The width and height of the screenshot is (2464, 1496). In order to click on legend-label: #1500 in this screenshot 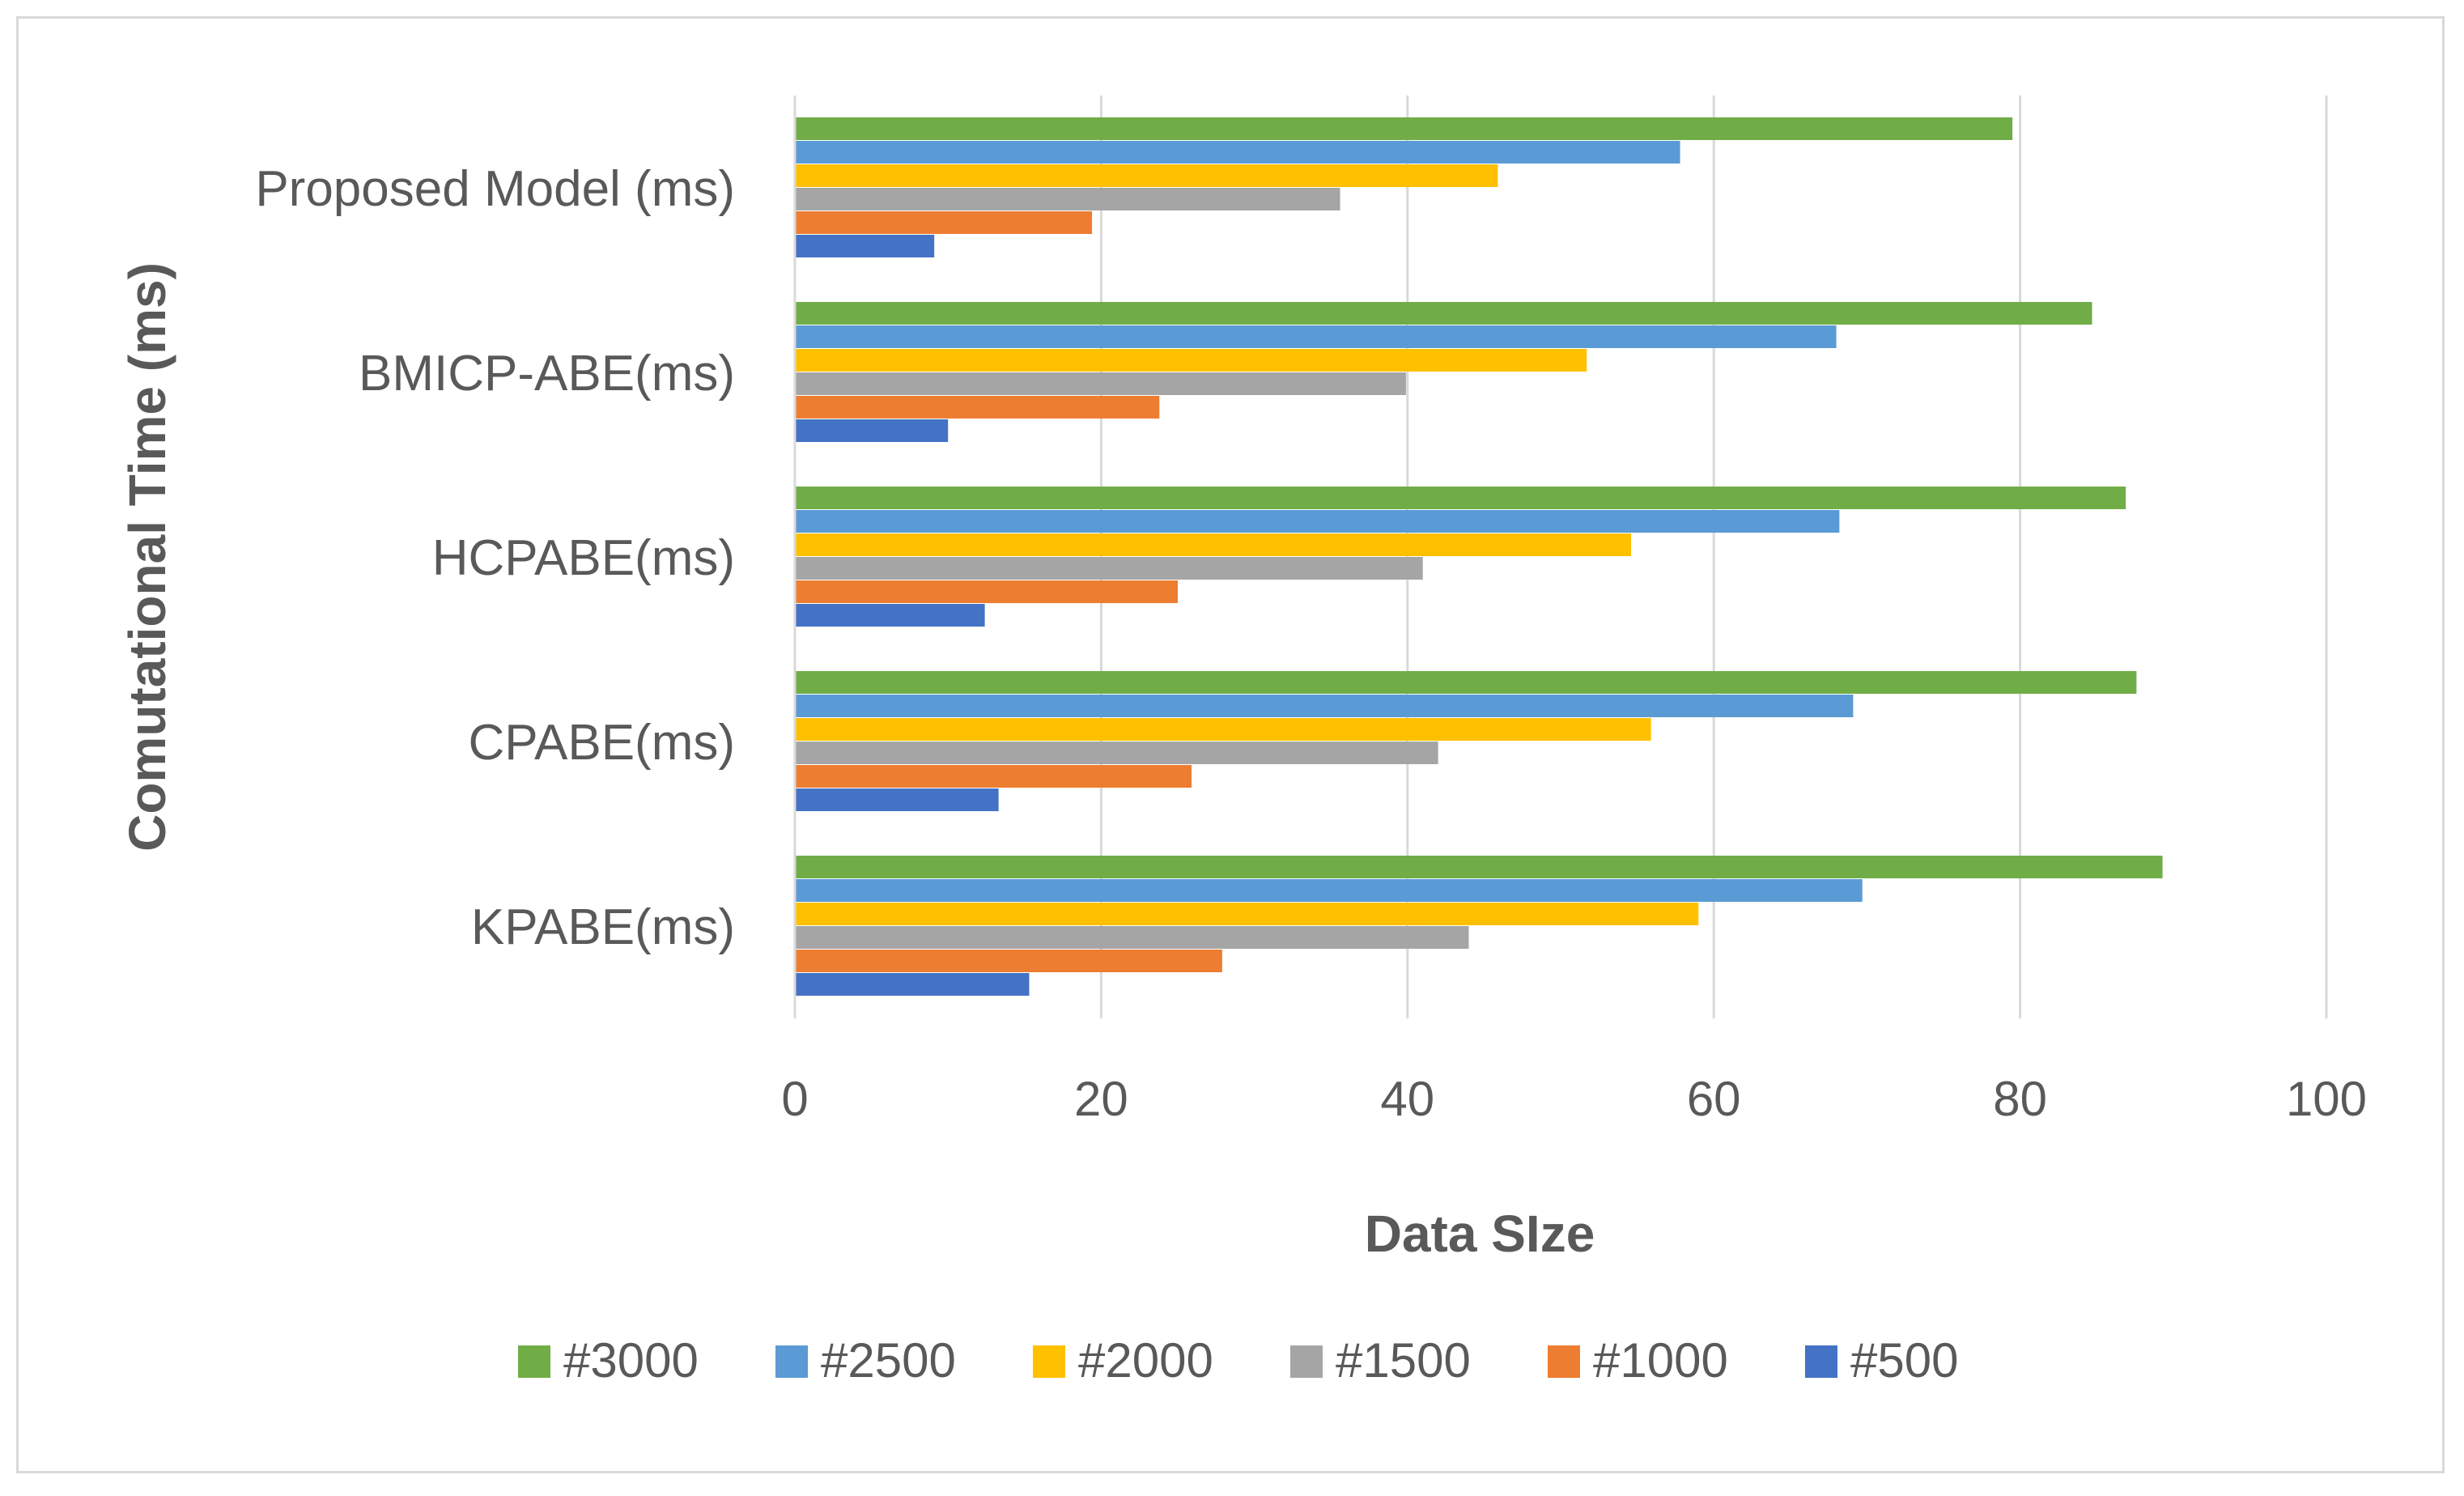, I will do `click(1403, 1361)`.